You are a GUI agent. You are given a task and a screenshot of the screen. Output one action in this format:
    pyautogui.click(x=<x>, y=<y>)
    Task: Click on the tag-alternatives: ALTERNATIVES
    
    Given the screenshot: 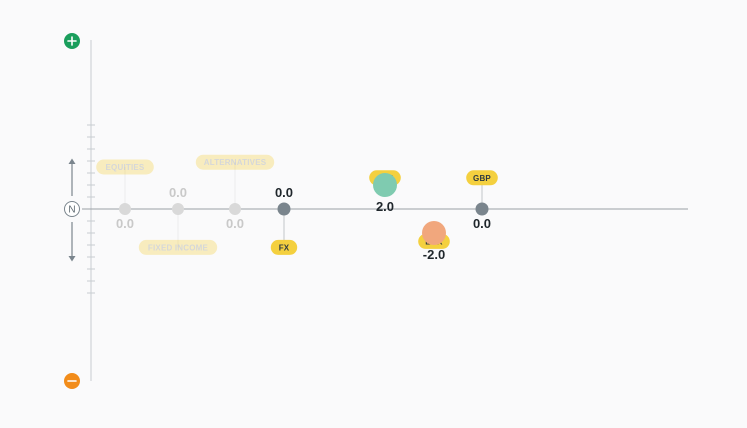 What is the action you would take?
    pyautogui.click(x=235, y=162)
    